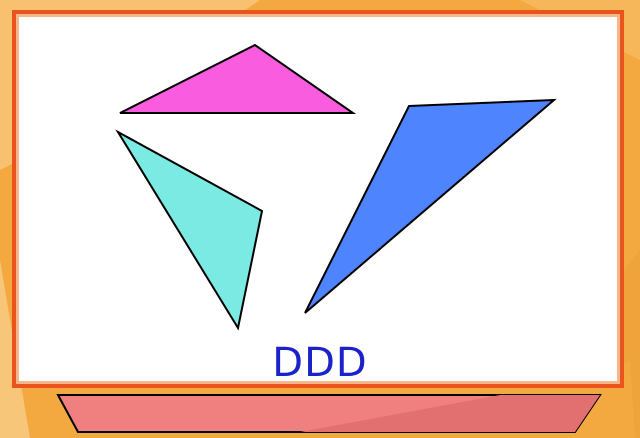  What do you see at coordinates (320, 363) in the screenshot?
I see `caption-text: DDD` at bounding box center [320, 363].